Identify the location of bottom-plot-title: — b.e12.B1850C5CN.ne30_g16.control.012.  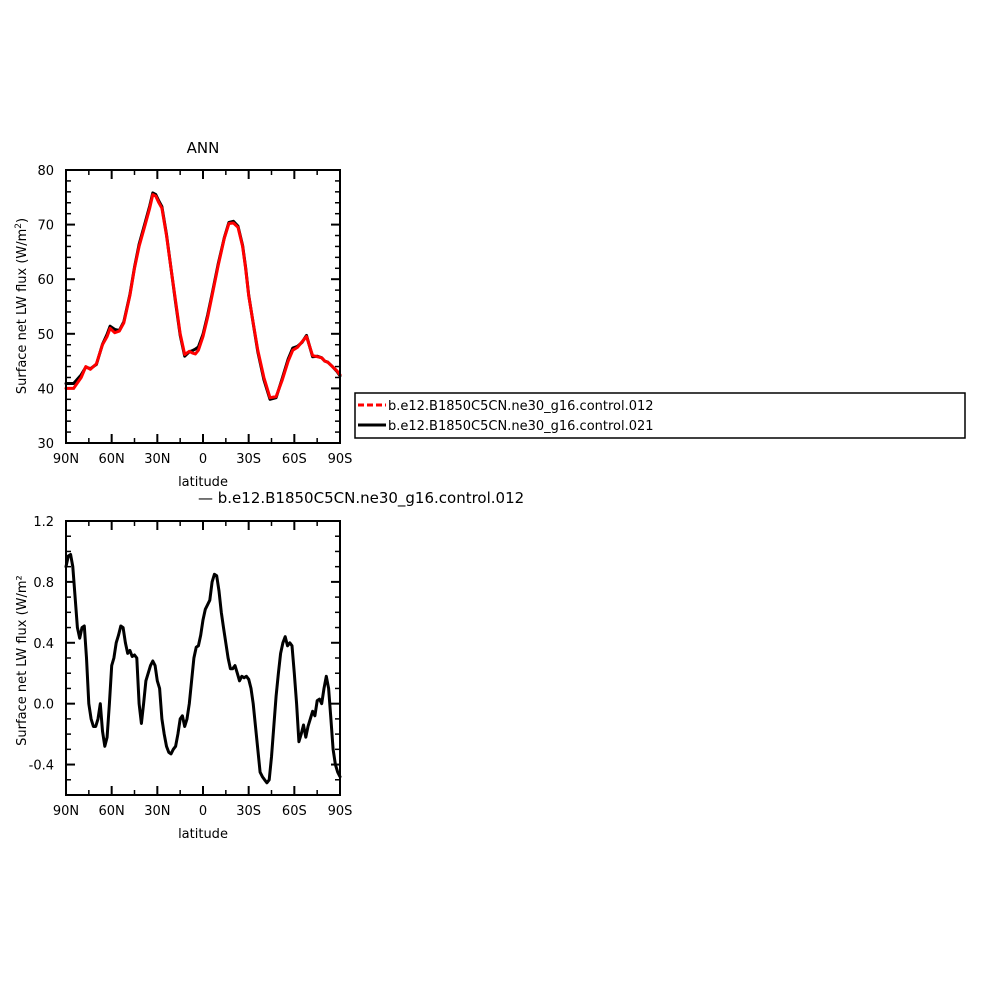
(361, 498).